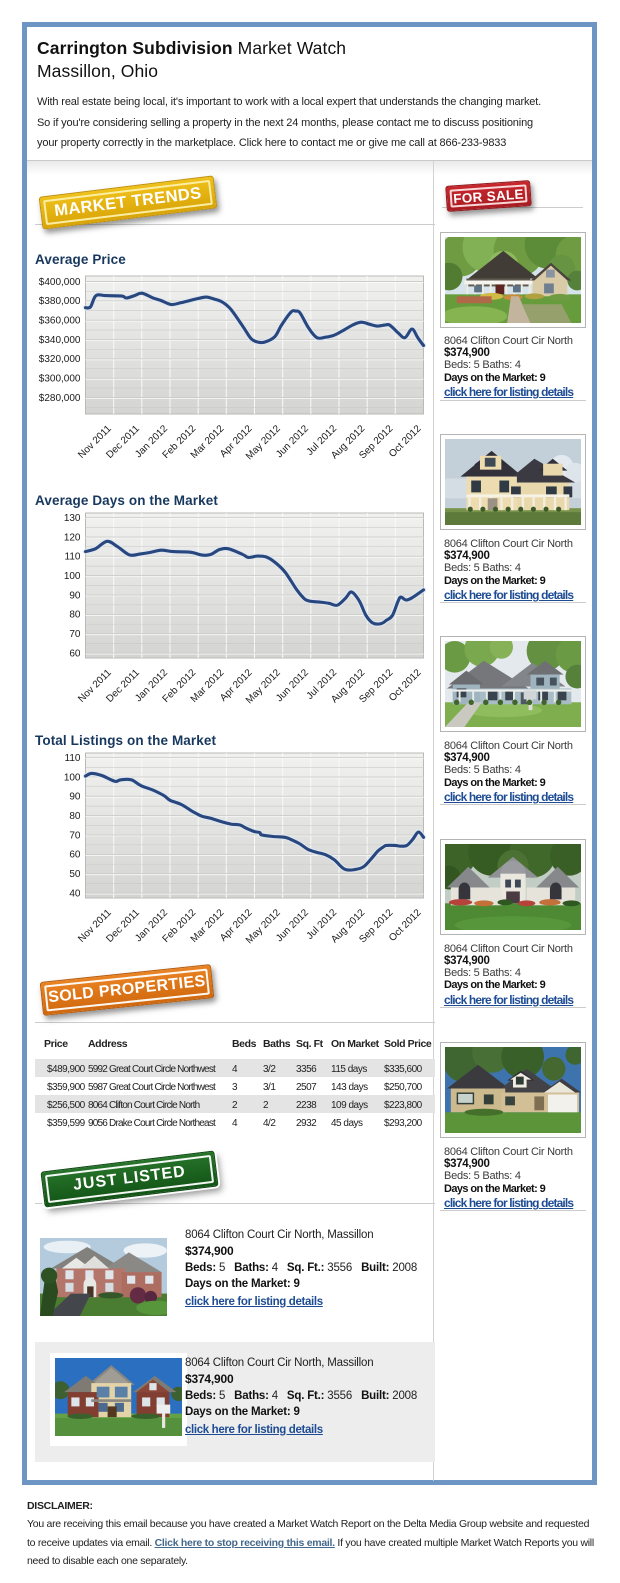  Describe the element at coordinates (60, 379) in the screenshot. I see `svg-text: $300,000` at that location.